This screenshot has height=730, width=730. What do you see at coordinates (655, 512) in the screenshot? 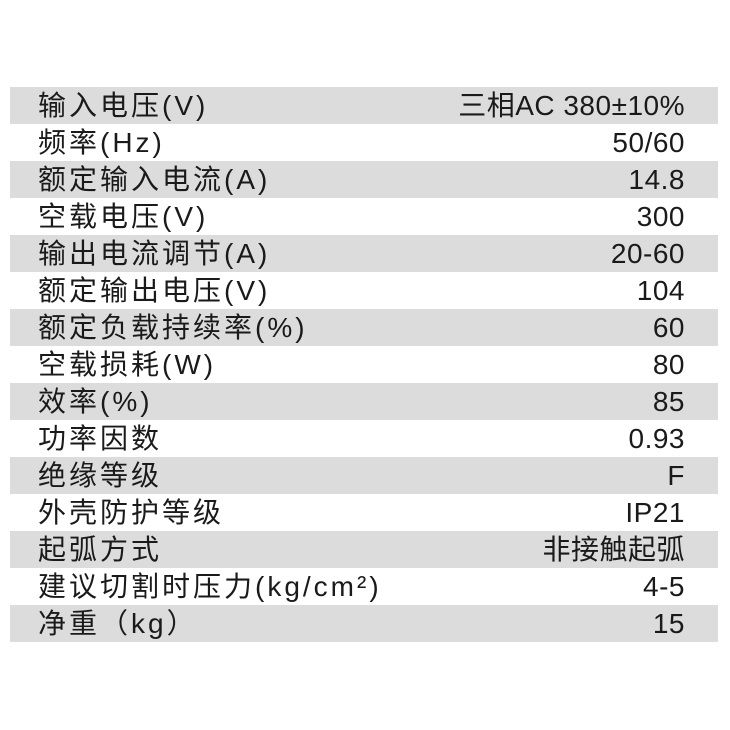
I see `spec-value: IP21` at bounding box center [655, 512].